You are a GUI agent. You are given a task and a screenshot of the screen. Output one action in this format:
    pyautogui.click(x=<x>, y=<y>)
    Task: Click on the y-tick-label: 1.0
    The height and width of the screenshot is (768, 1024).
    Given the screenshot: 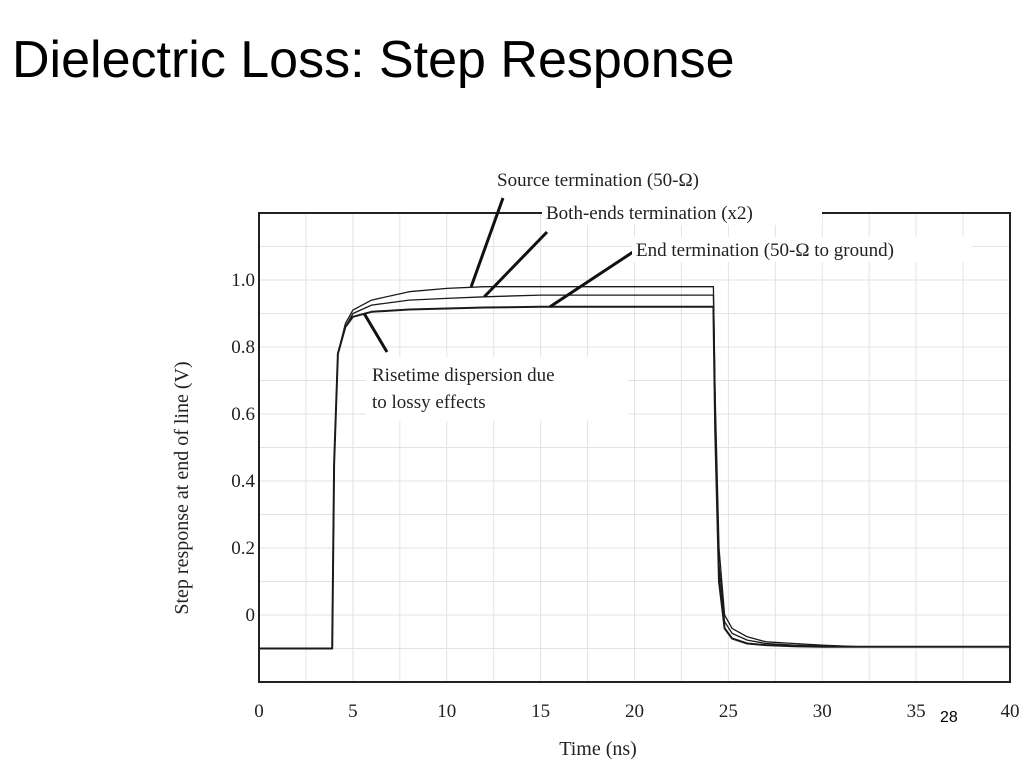 What is the action you would take?
    pyautogui.click(x=243, y=280)
    